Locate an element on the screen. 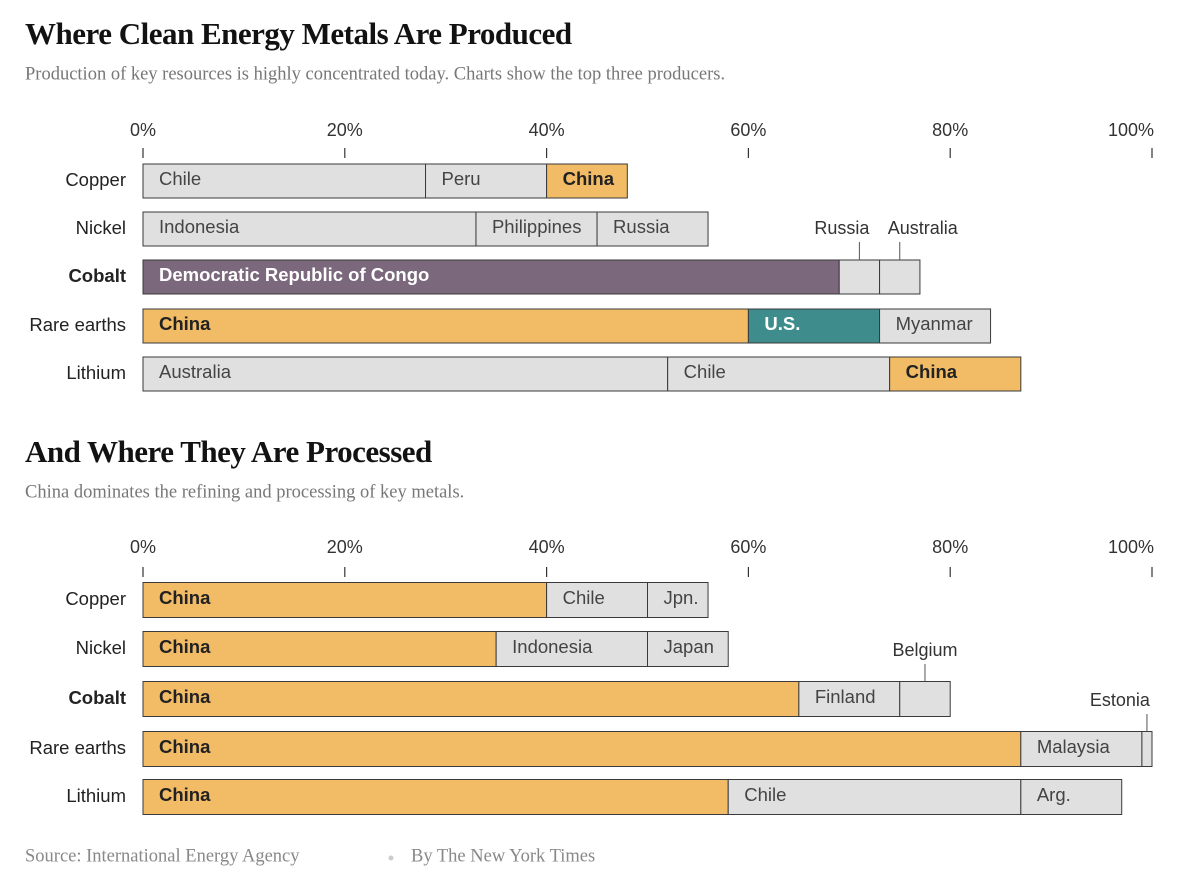 This screenshot has width=1200, height=892. segment-label: Peru is located at coordinates (461, 178).